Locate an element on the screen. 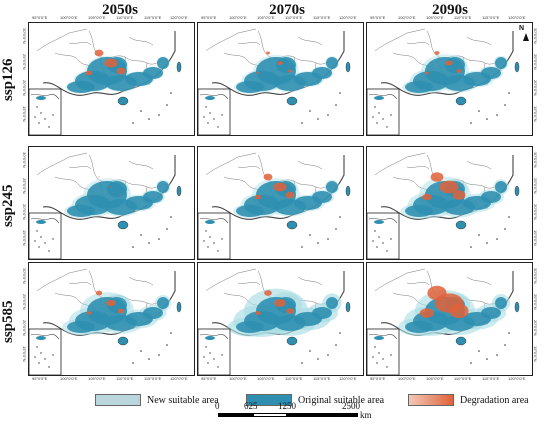 The image size is (550, 425). scale-tick-1250: 1250 is located at coordinates (287, 406).